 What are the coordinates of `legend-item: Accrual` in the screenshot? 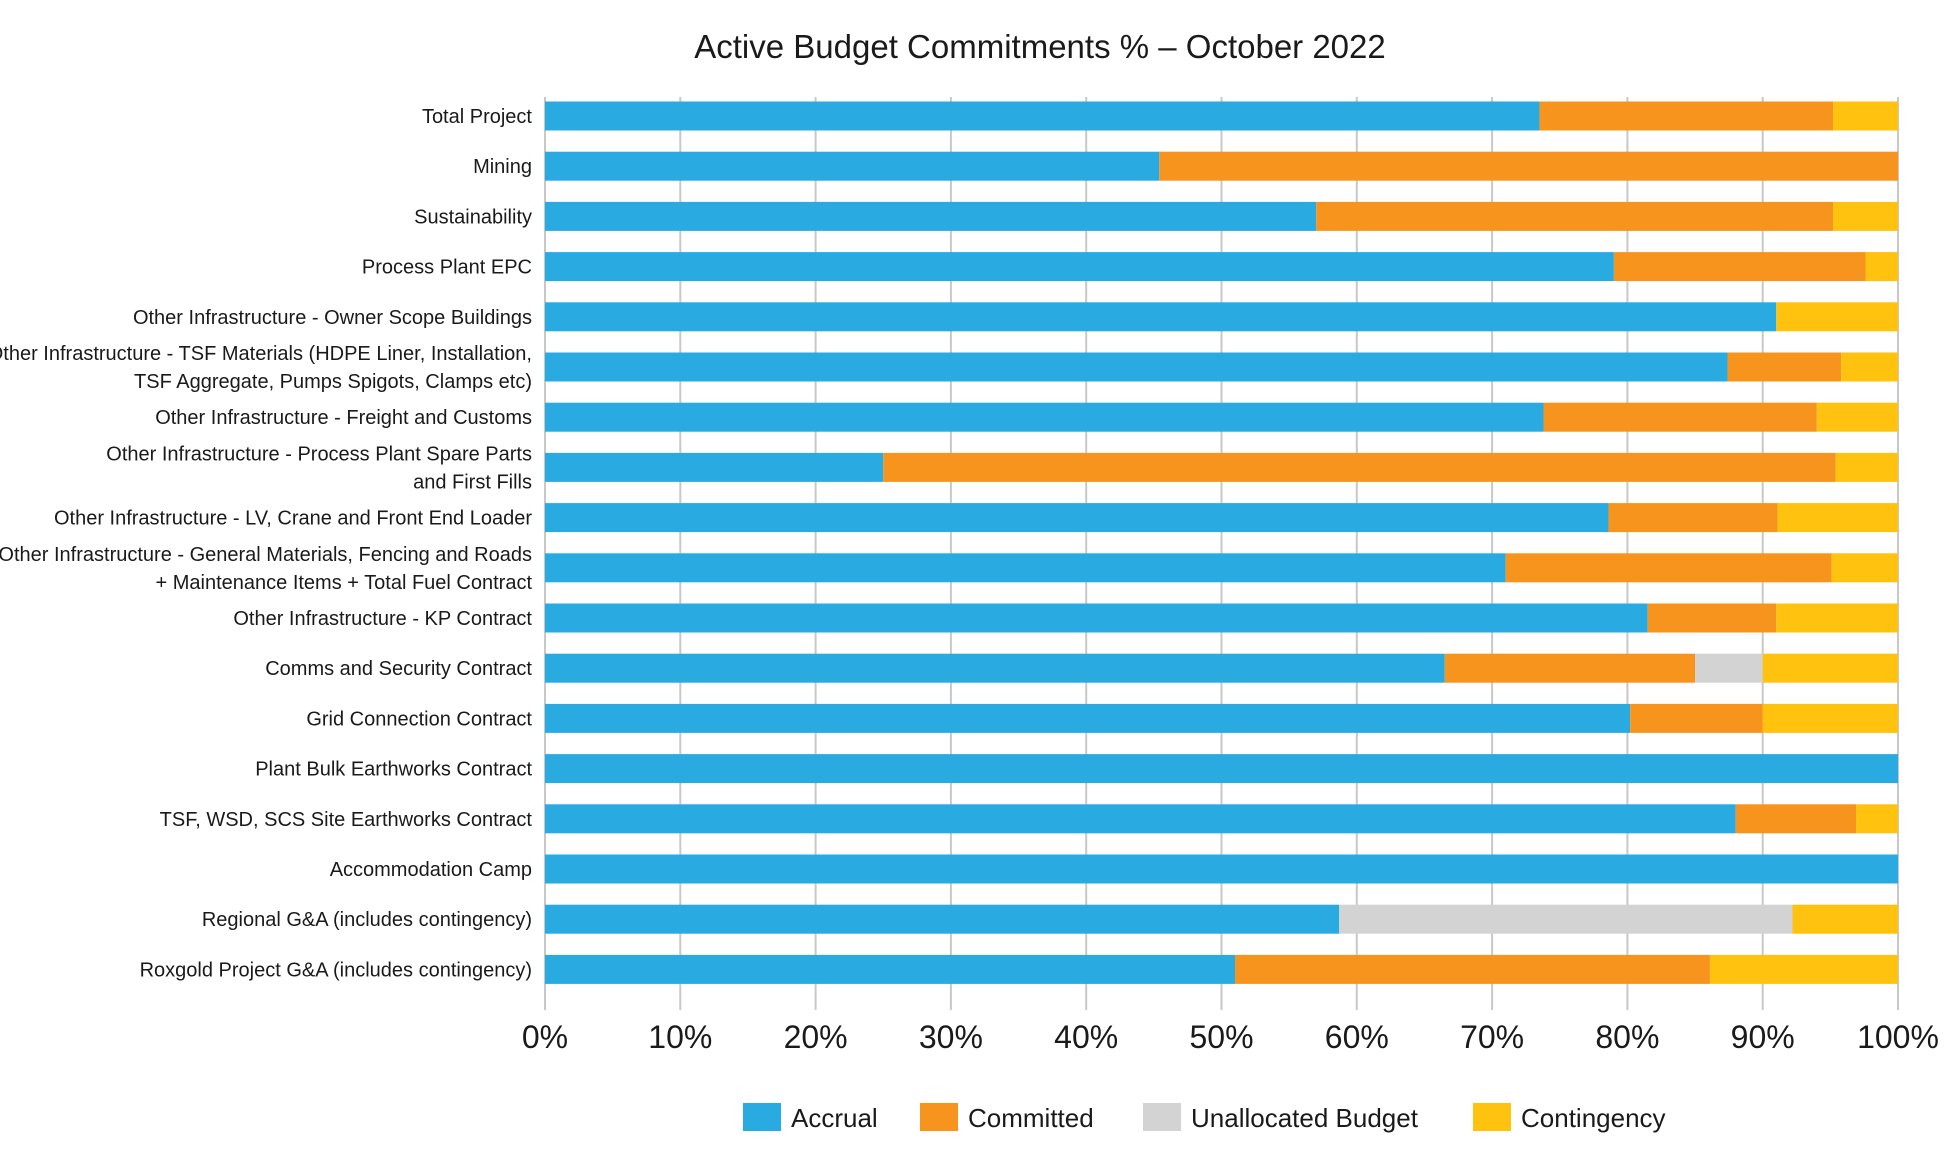 It's located at (810, 1118).